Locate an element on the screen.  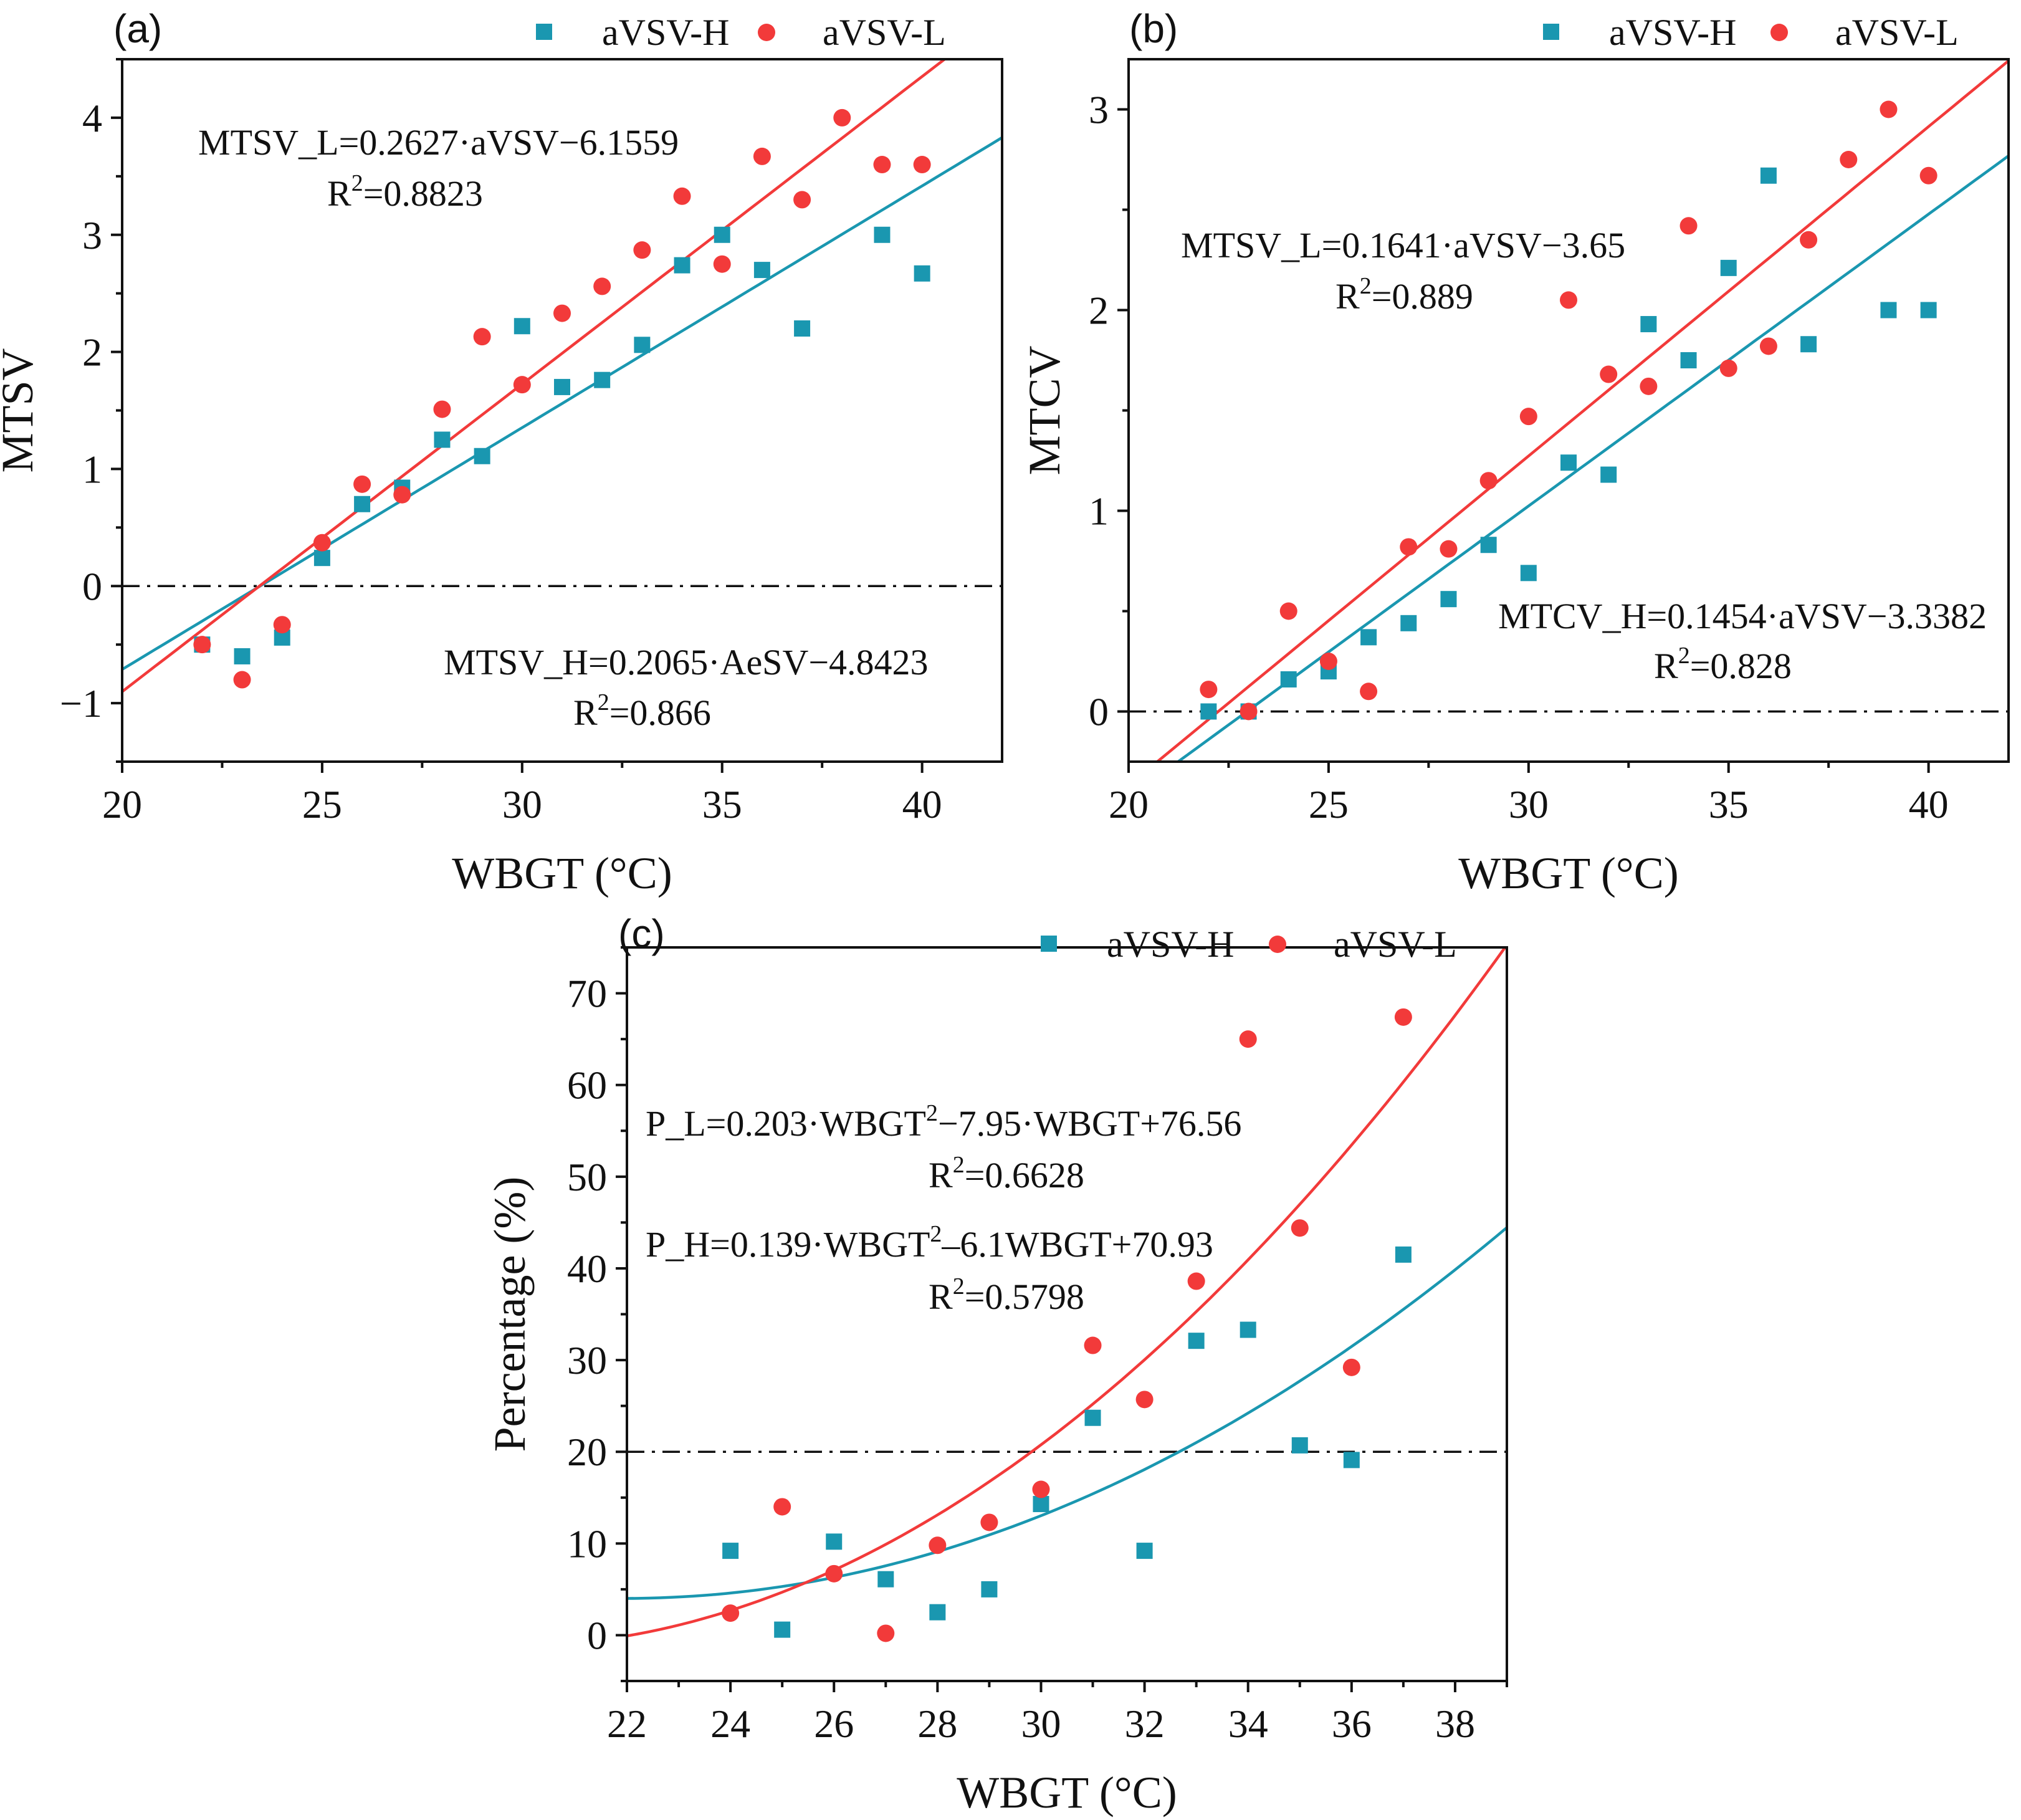
x-tick-label: 24 is located at coordinates (730, 1724).